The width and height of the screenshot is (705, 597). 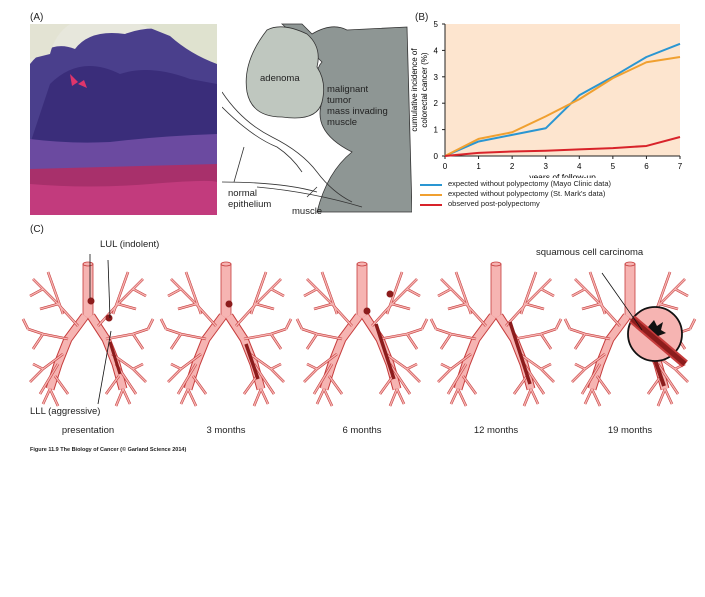 What do you see at coordinates (243, 193) in the screenshot?
I see `normal-label-1: normal` at bounding box center [243, 193].